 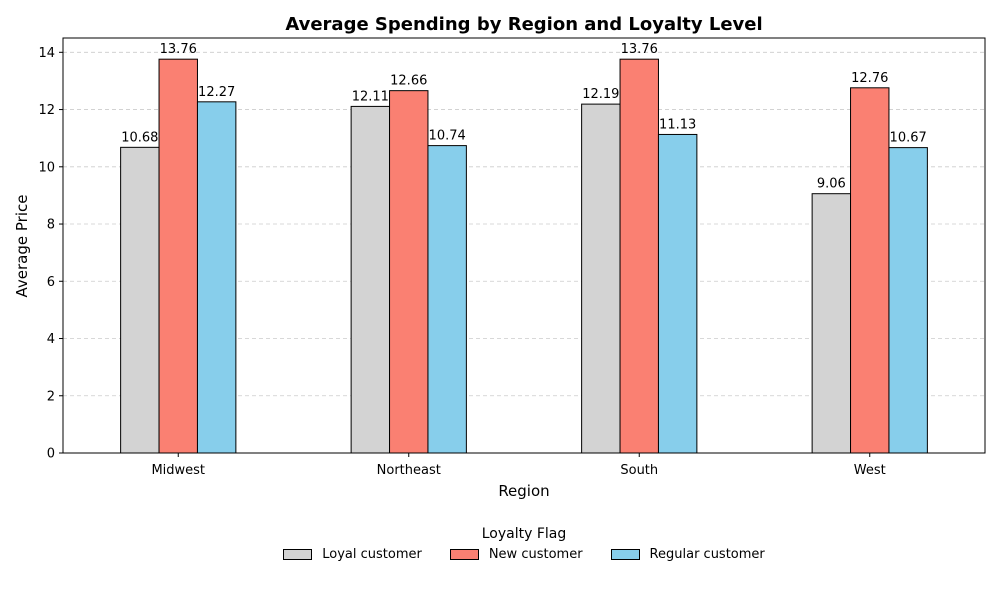 I want to click on legend-label: New customer, so click(x=535, y=554).